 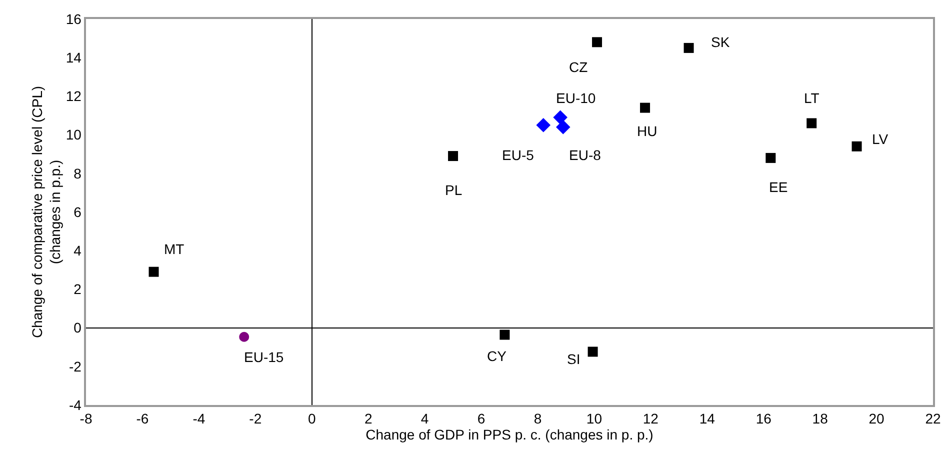 I want to click on x-axis-title: Change of GDP in PPS p. c. (changes in p. p.), so click(x=510, y=434).